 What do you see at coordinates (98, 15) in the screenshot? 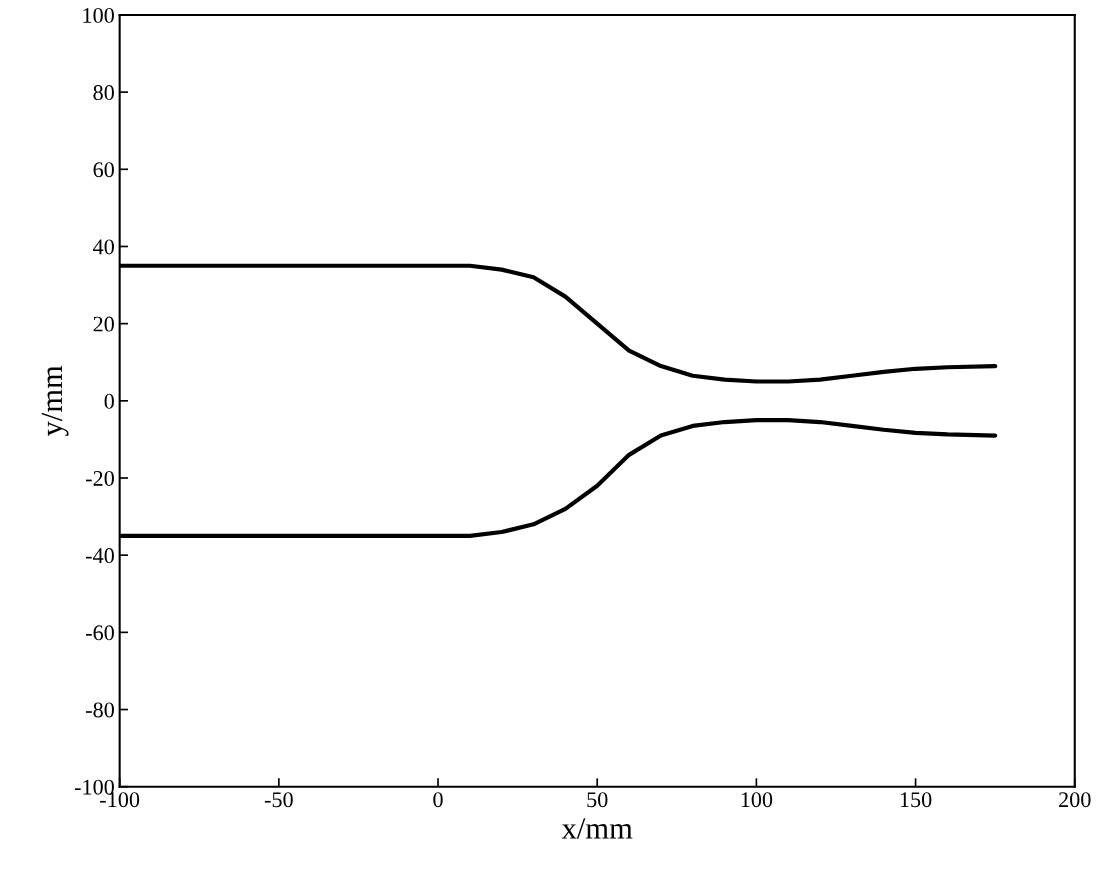
I see `y-tick-label: 100` at bounding box center [98, 15].